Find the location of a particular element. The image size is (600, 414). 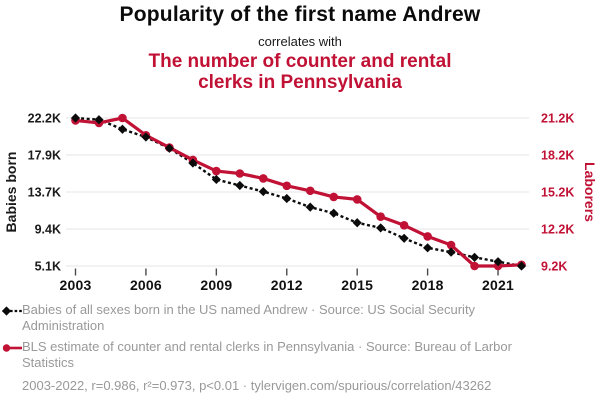

left-axis-title: Babies born is located at coordinates (11, 192).